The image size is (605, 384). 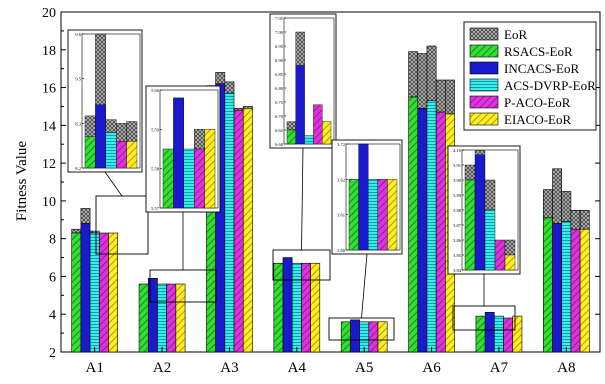 I want to click on inset-tick-label: 3.85, so click(x=457, y=255).